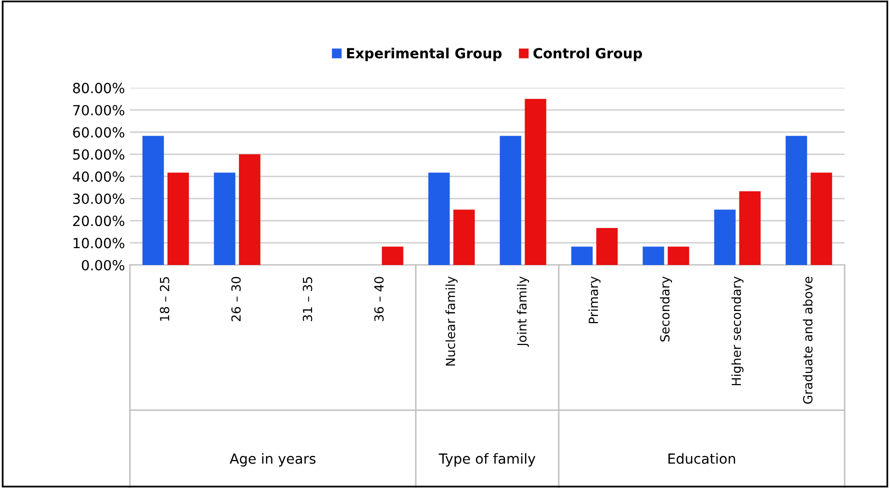 This screenshot has height=488, width=890. I want to click on x-tick-label: Joint family, so click(523, 311).